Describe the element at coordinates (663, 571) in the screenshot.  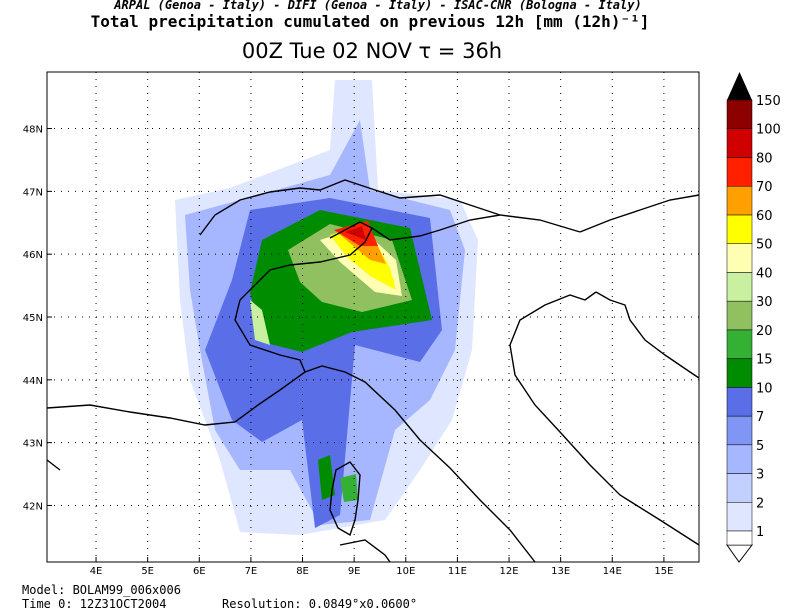
I see `x-tick-label: 15E` at that location.